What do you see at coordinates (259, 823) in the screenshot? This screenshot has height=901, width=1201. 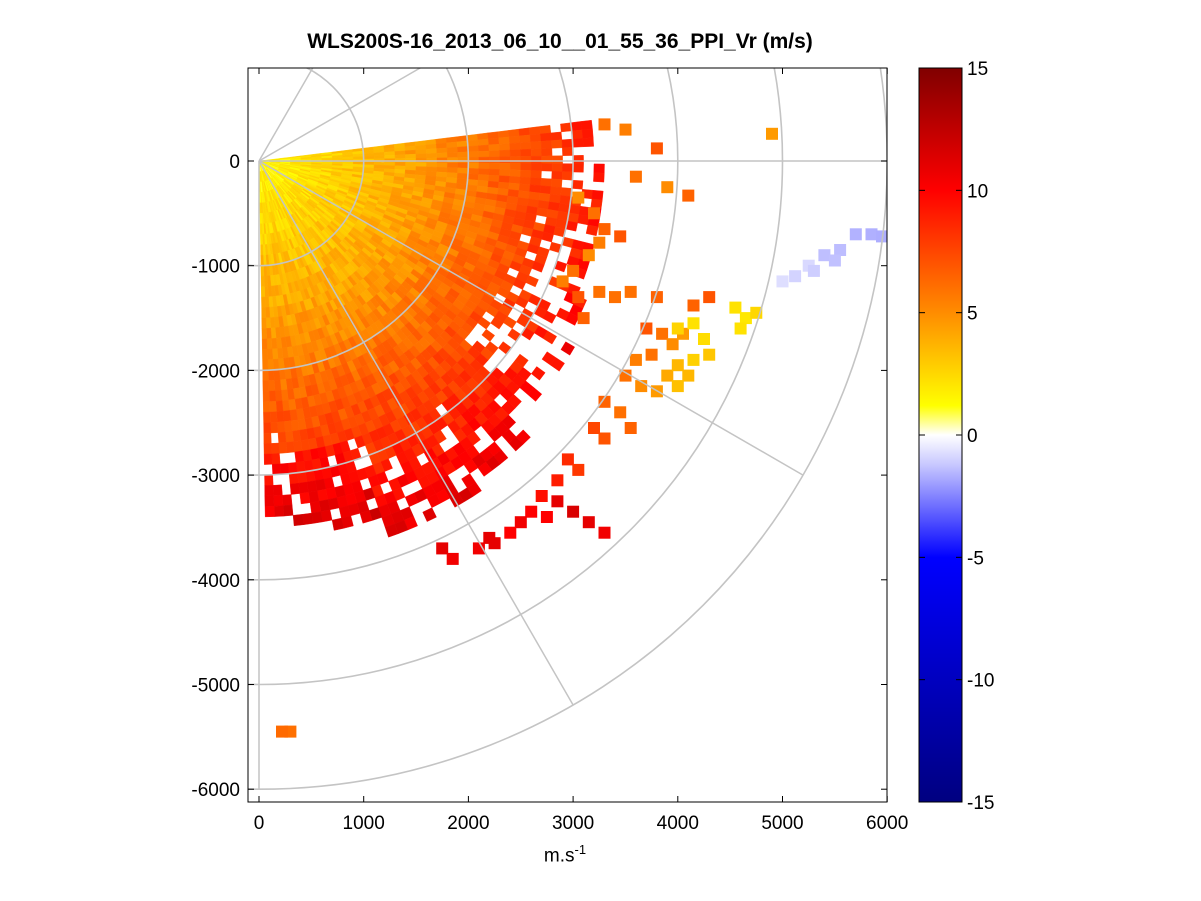 I see `x-tick-label: 0` at bounding box center [259, 823].